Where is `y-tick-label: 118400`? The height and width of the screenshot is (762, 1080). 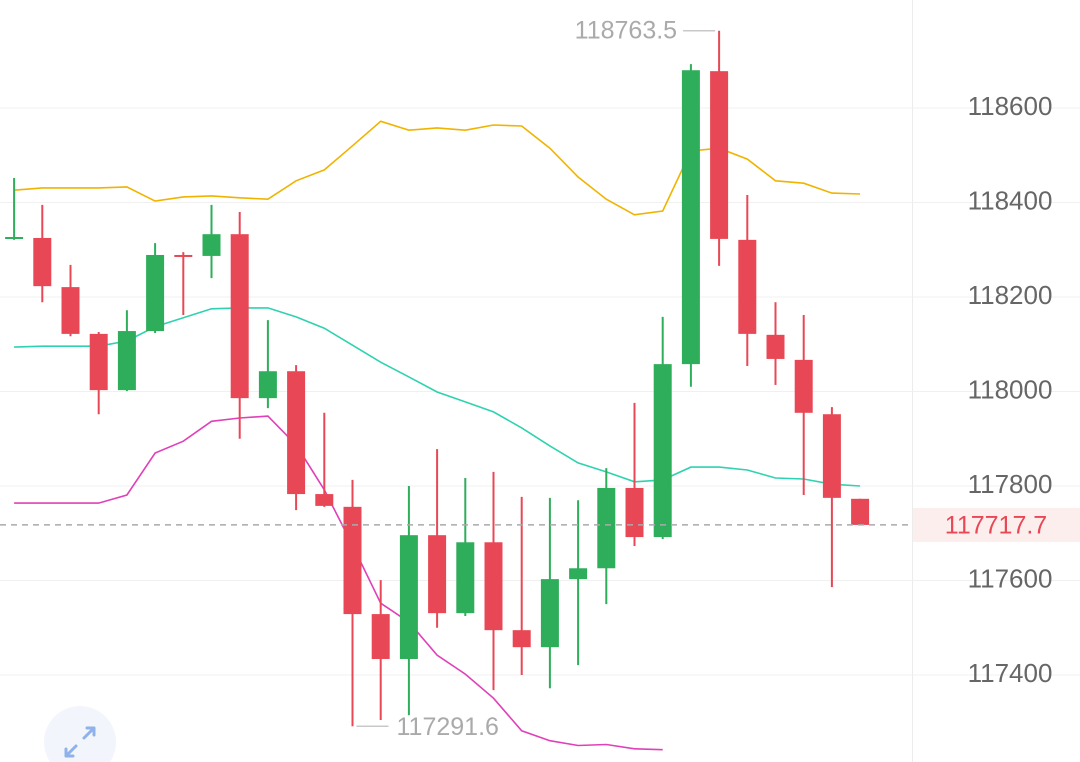 y-tick-label: 118400 is located at coordinates (1010, 200).